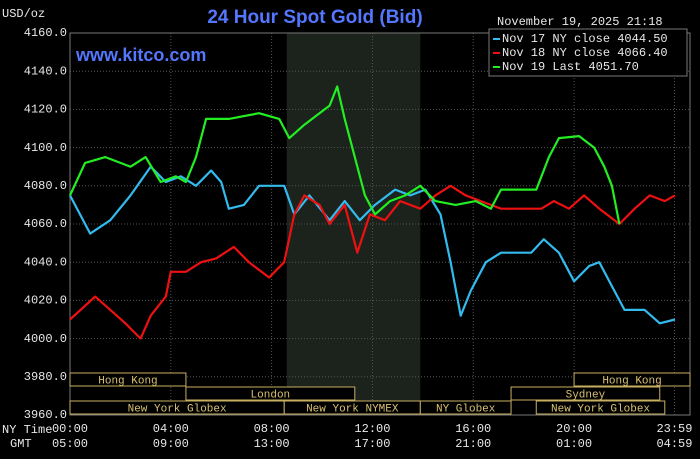 The width and height of the screenshot is (700, 459). I want to click on y-tick-label: 4120.0, so click(45, 110).